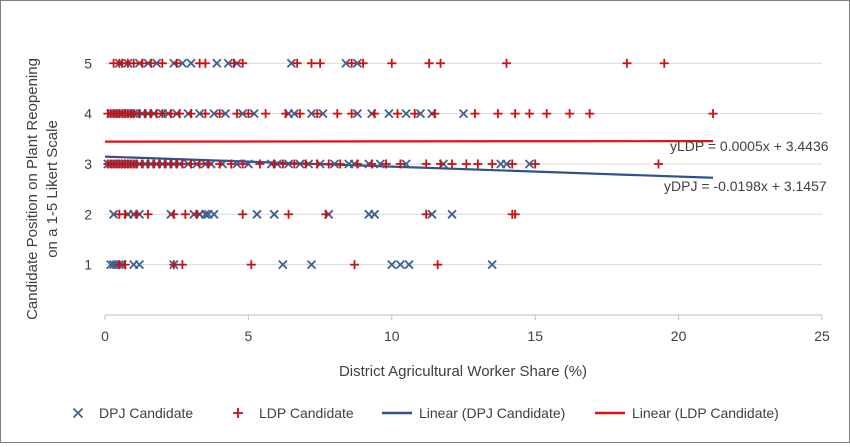 The image size is (850, 447). What do you see at coordinates (463, 317) in the screenshot?
I see `axes` at bounding box center [463, 317].